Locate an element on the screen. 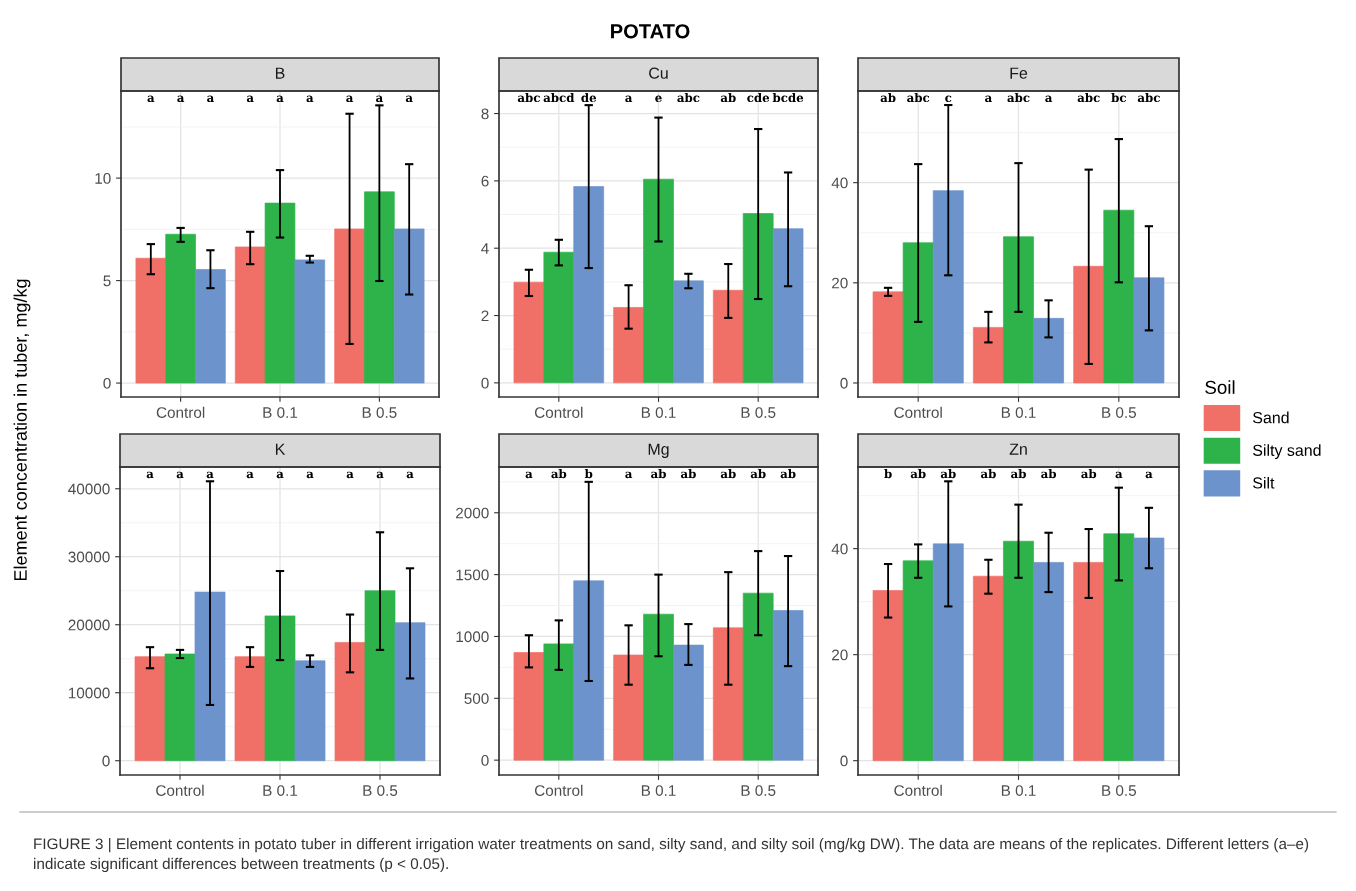 The height and width of the screenshot is (891, 1356). y-tick-label: 40 is located at coordinates (839, 183).